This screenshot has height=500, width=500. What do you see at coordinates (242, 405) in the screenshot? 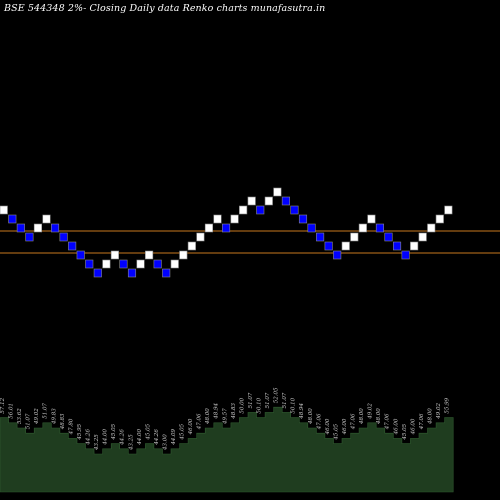
I see `price-label: 50.00` at bounding box center [242, 405].